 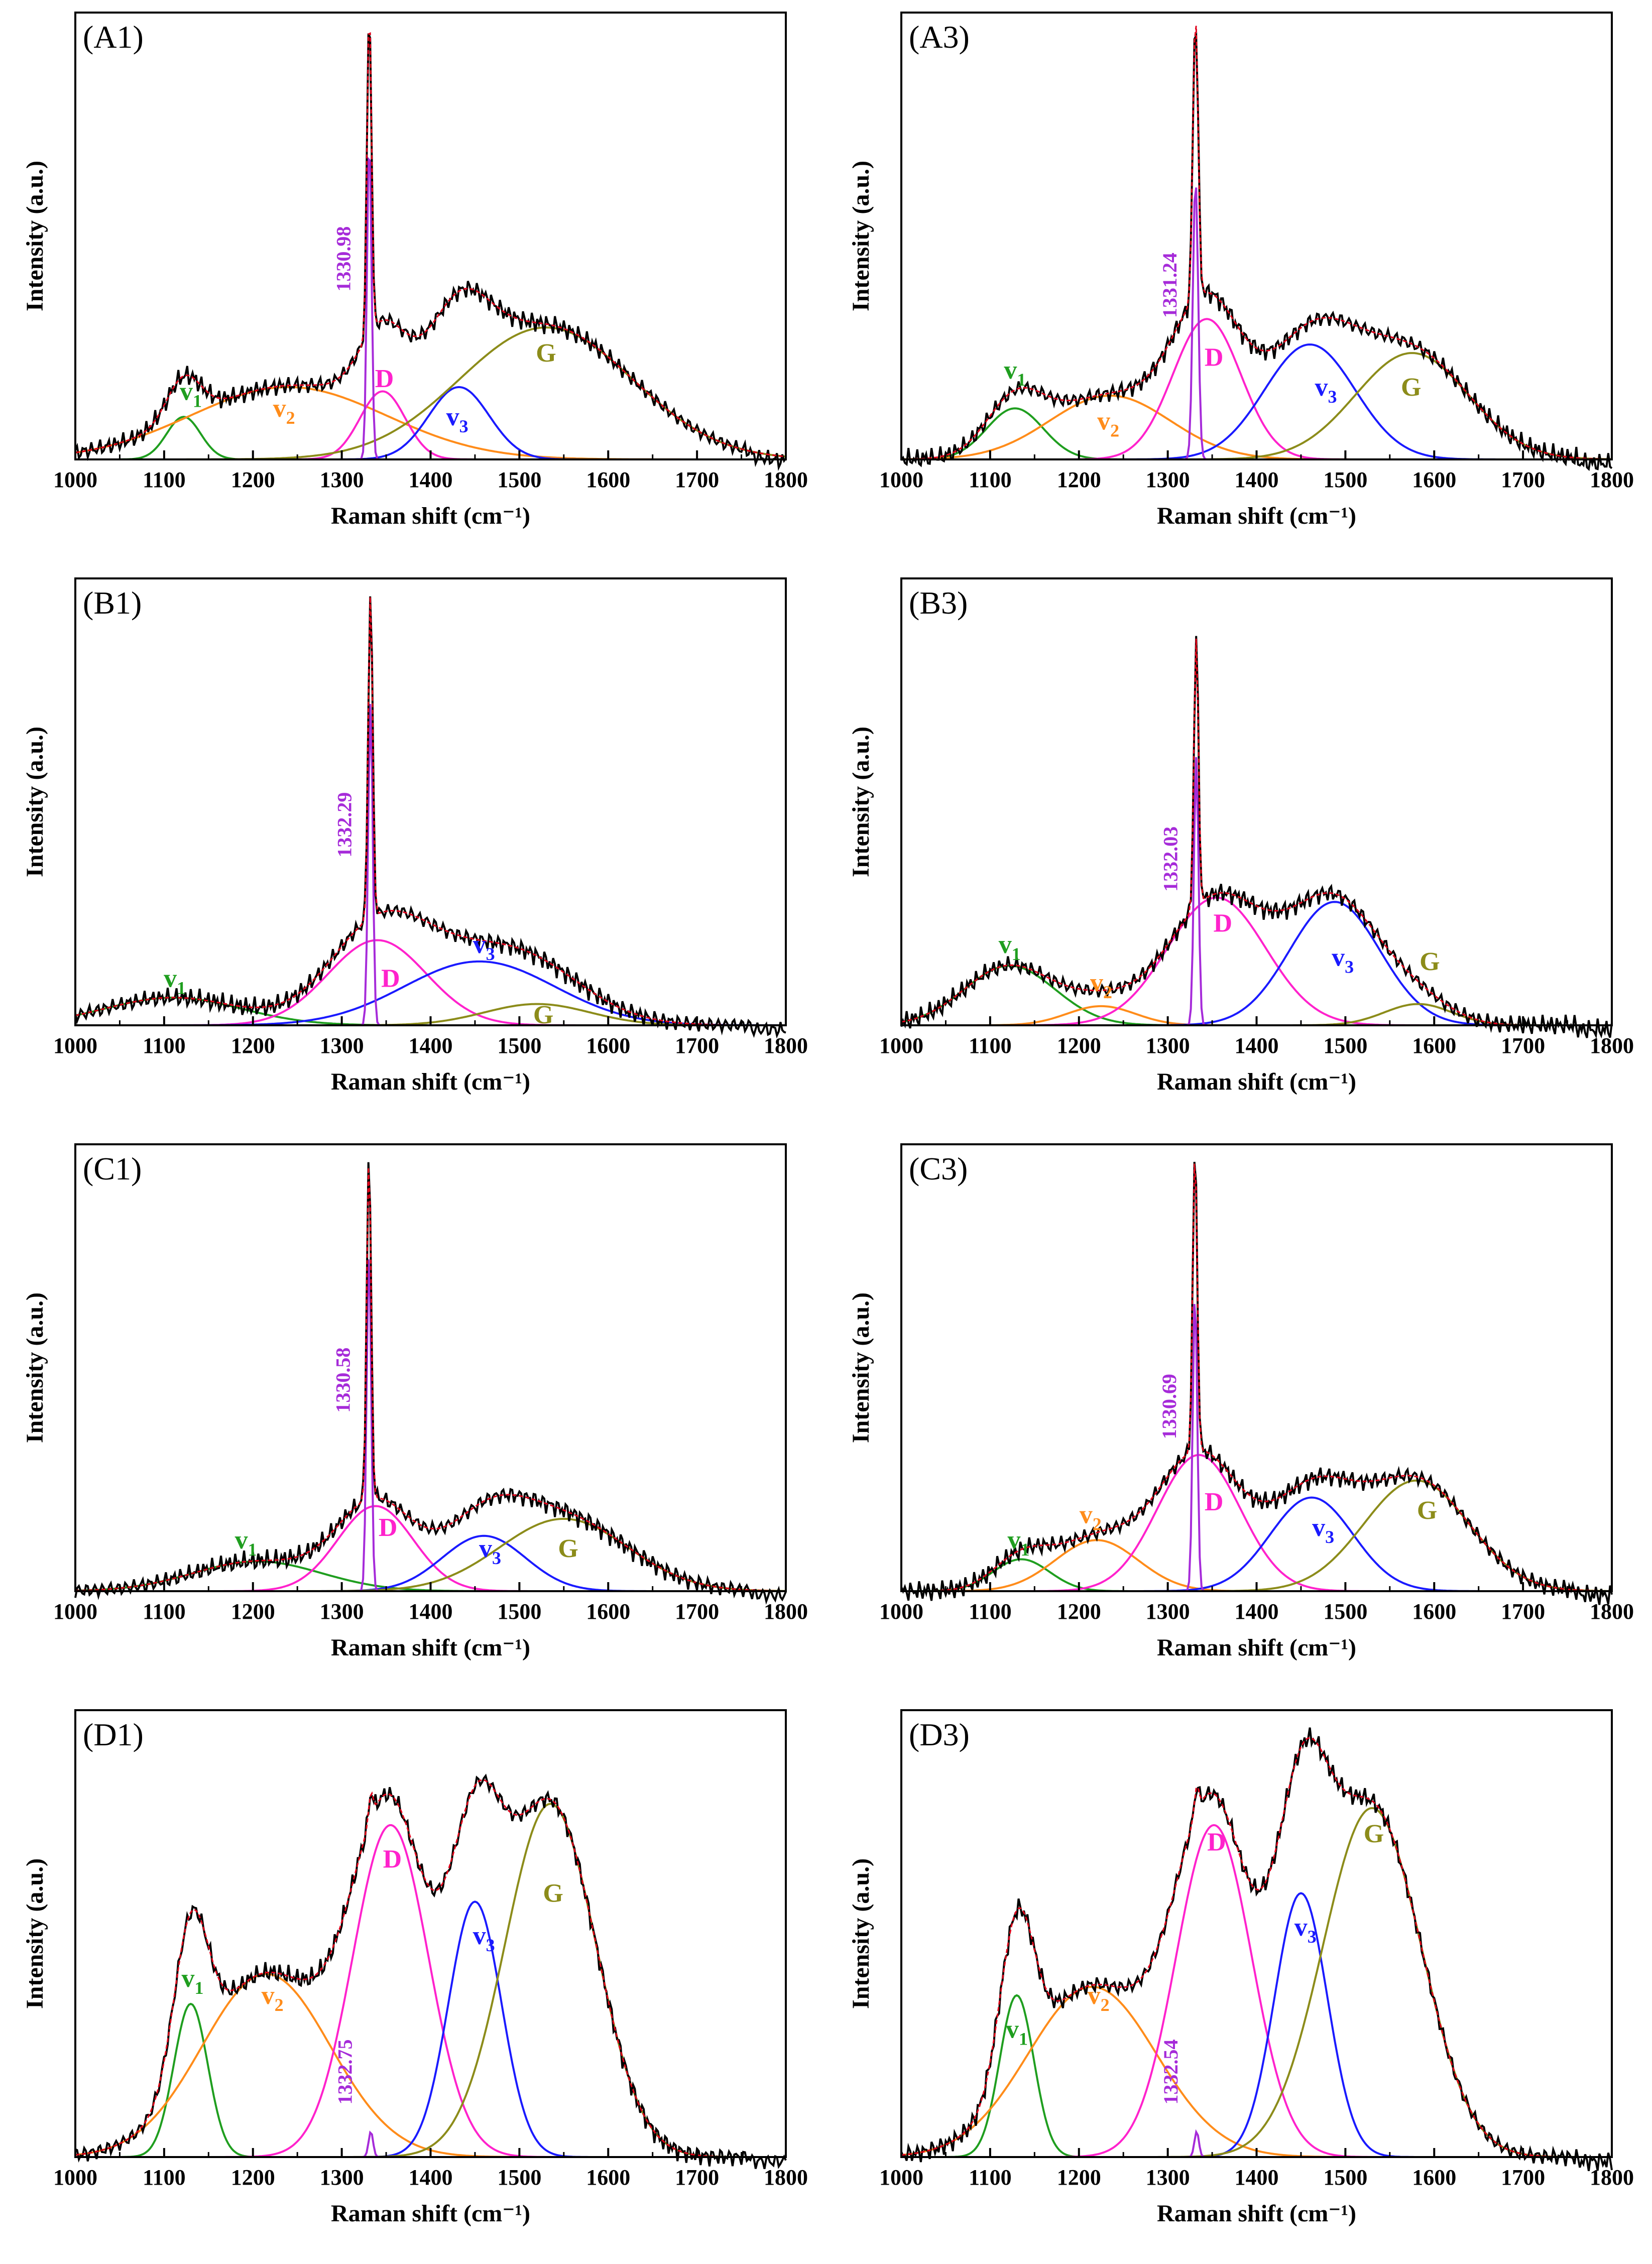 What do you see at coordinates (344, 825) in the screenshot?
I see `diamond-peak-label: 1332.29` at bounding box center [344, 825].